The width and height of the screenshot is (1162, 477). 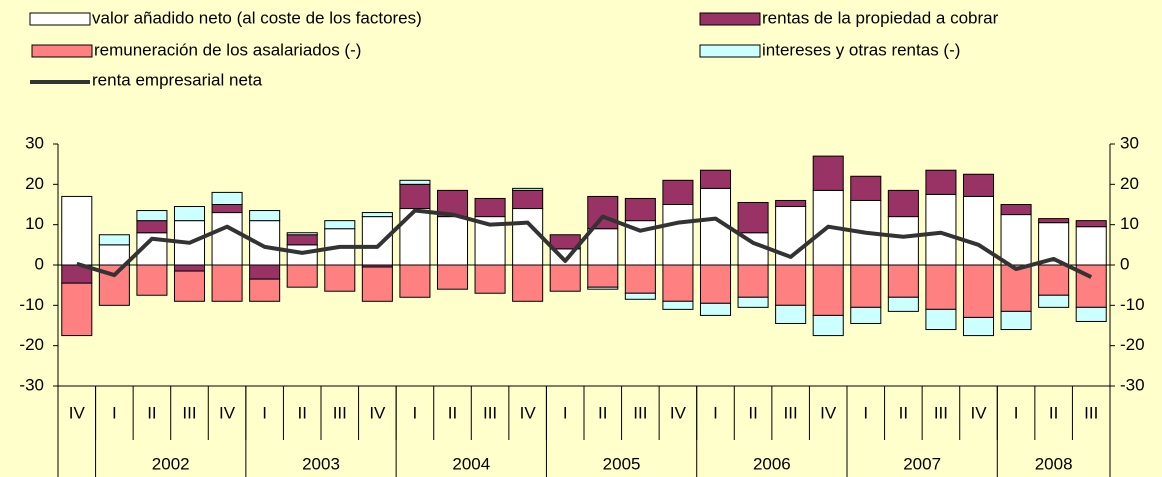 I want to click on legend-label: intereses y otras rentas (-), so click(x=861, y=49).